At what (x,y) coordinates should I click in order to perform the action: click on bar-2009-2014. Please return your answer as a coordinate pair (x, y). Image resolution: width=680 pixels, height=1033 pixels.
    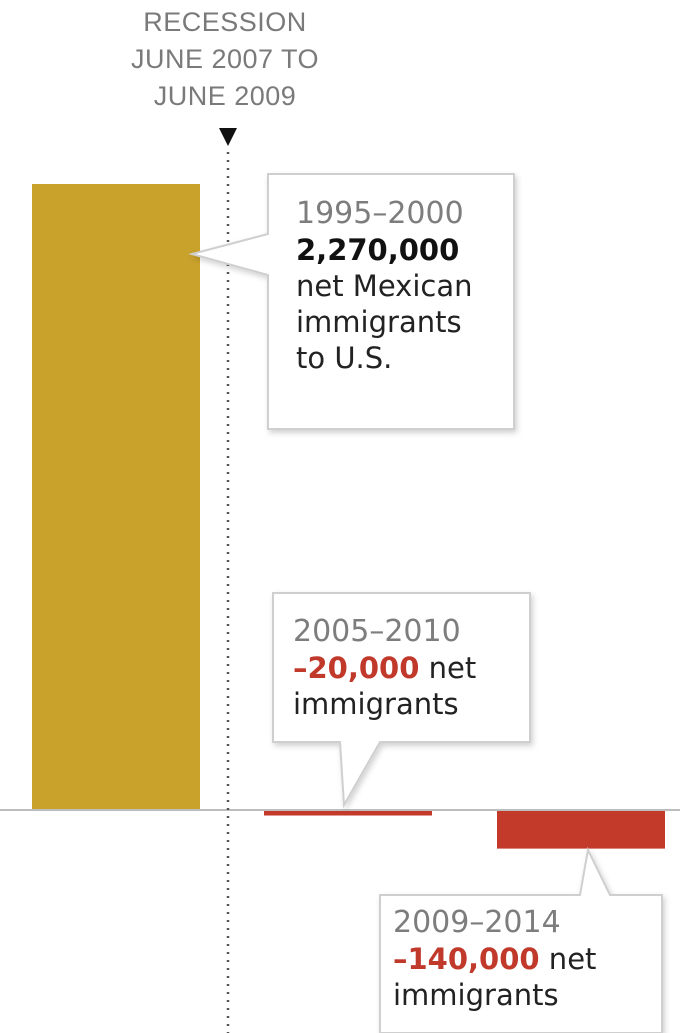
    Looking at the image, I should click on (581, 829).